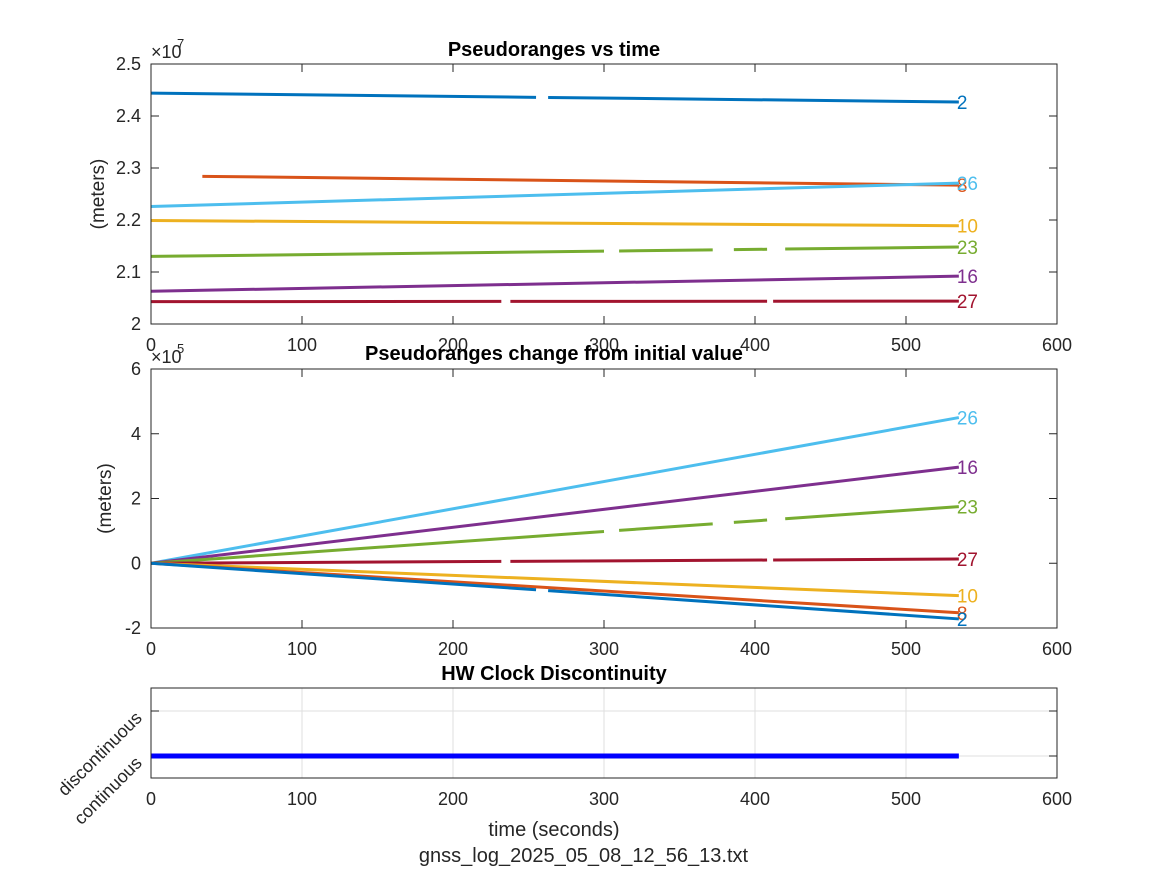 This screenshot has height=880, width=1167. Describe the element at coordinates (136, 563) in the screenshot. I see `y-tick-label: 0` at that location.